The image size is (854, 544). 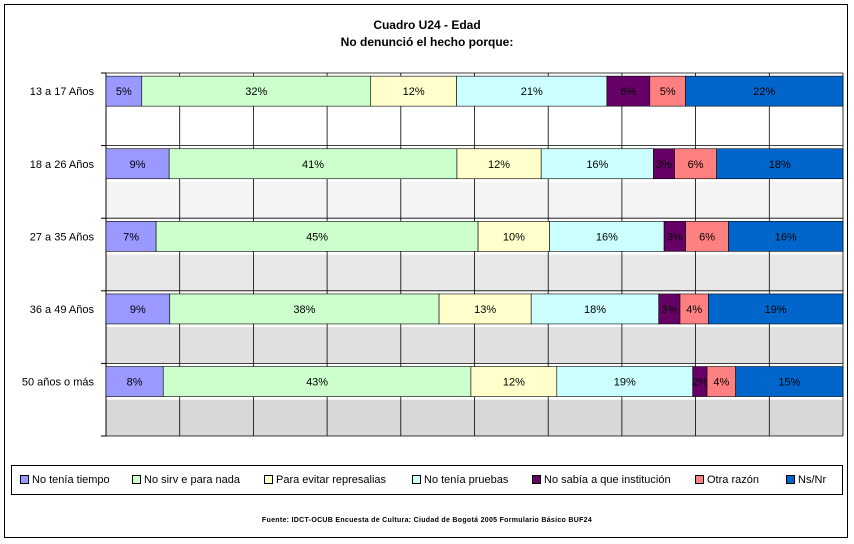 I want to click on data-label: 38%, so click(x=304, y=310).